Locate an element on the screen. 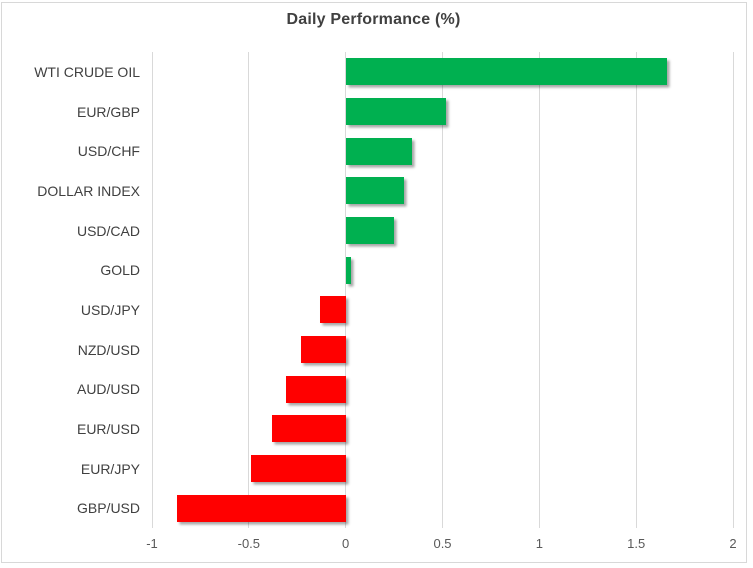  bar-eur-usd is located at coordinates (309, 429).